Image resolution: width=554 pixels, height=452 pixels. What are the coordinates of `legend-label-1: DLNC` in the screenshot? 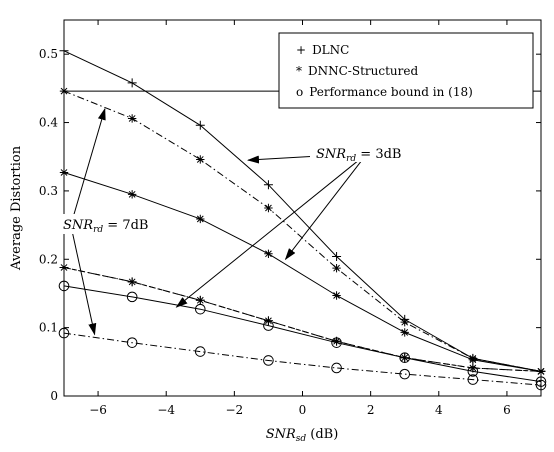 It's located at (330, 50).